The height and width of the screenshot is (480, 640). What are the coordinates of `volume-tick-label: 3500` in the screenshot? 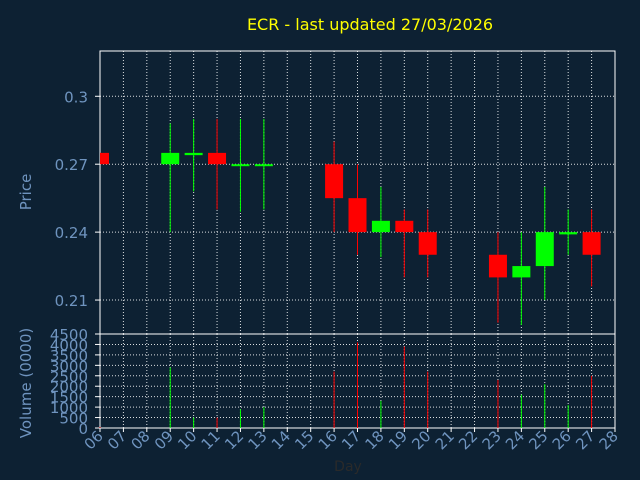 It's located at (69, 356).